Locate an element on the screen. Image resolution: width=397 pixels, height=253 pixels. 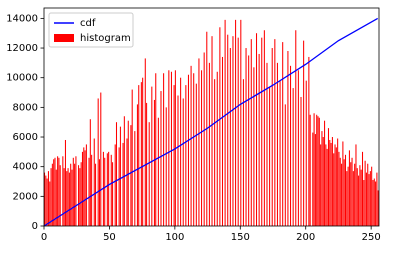
y-tick-label: 14000 is located at coordinates (22, 18).